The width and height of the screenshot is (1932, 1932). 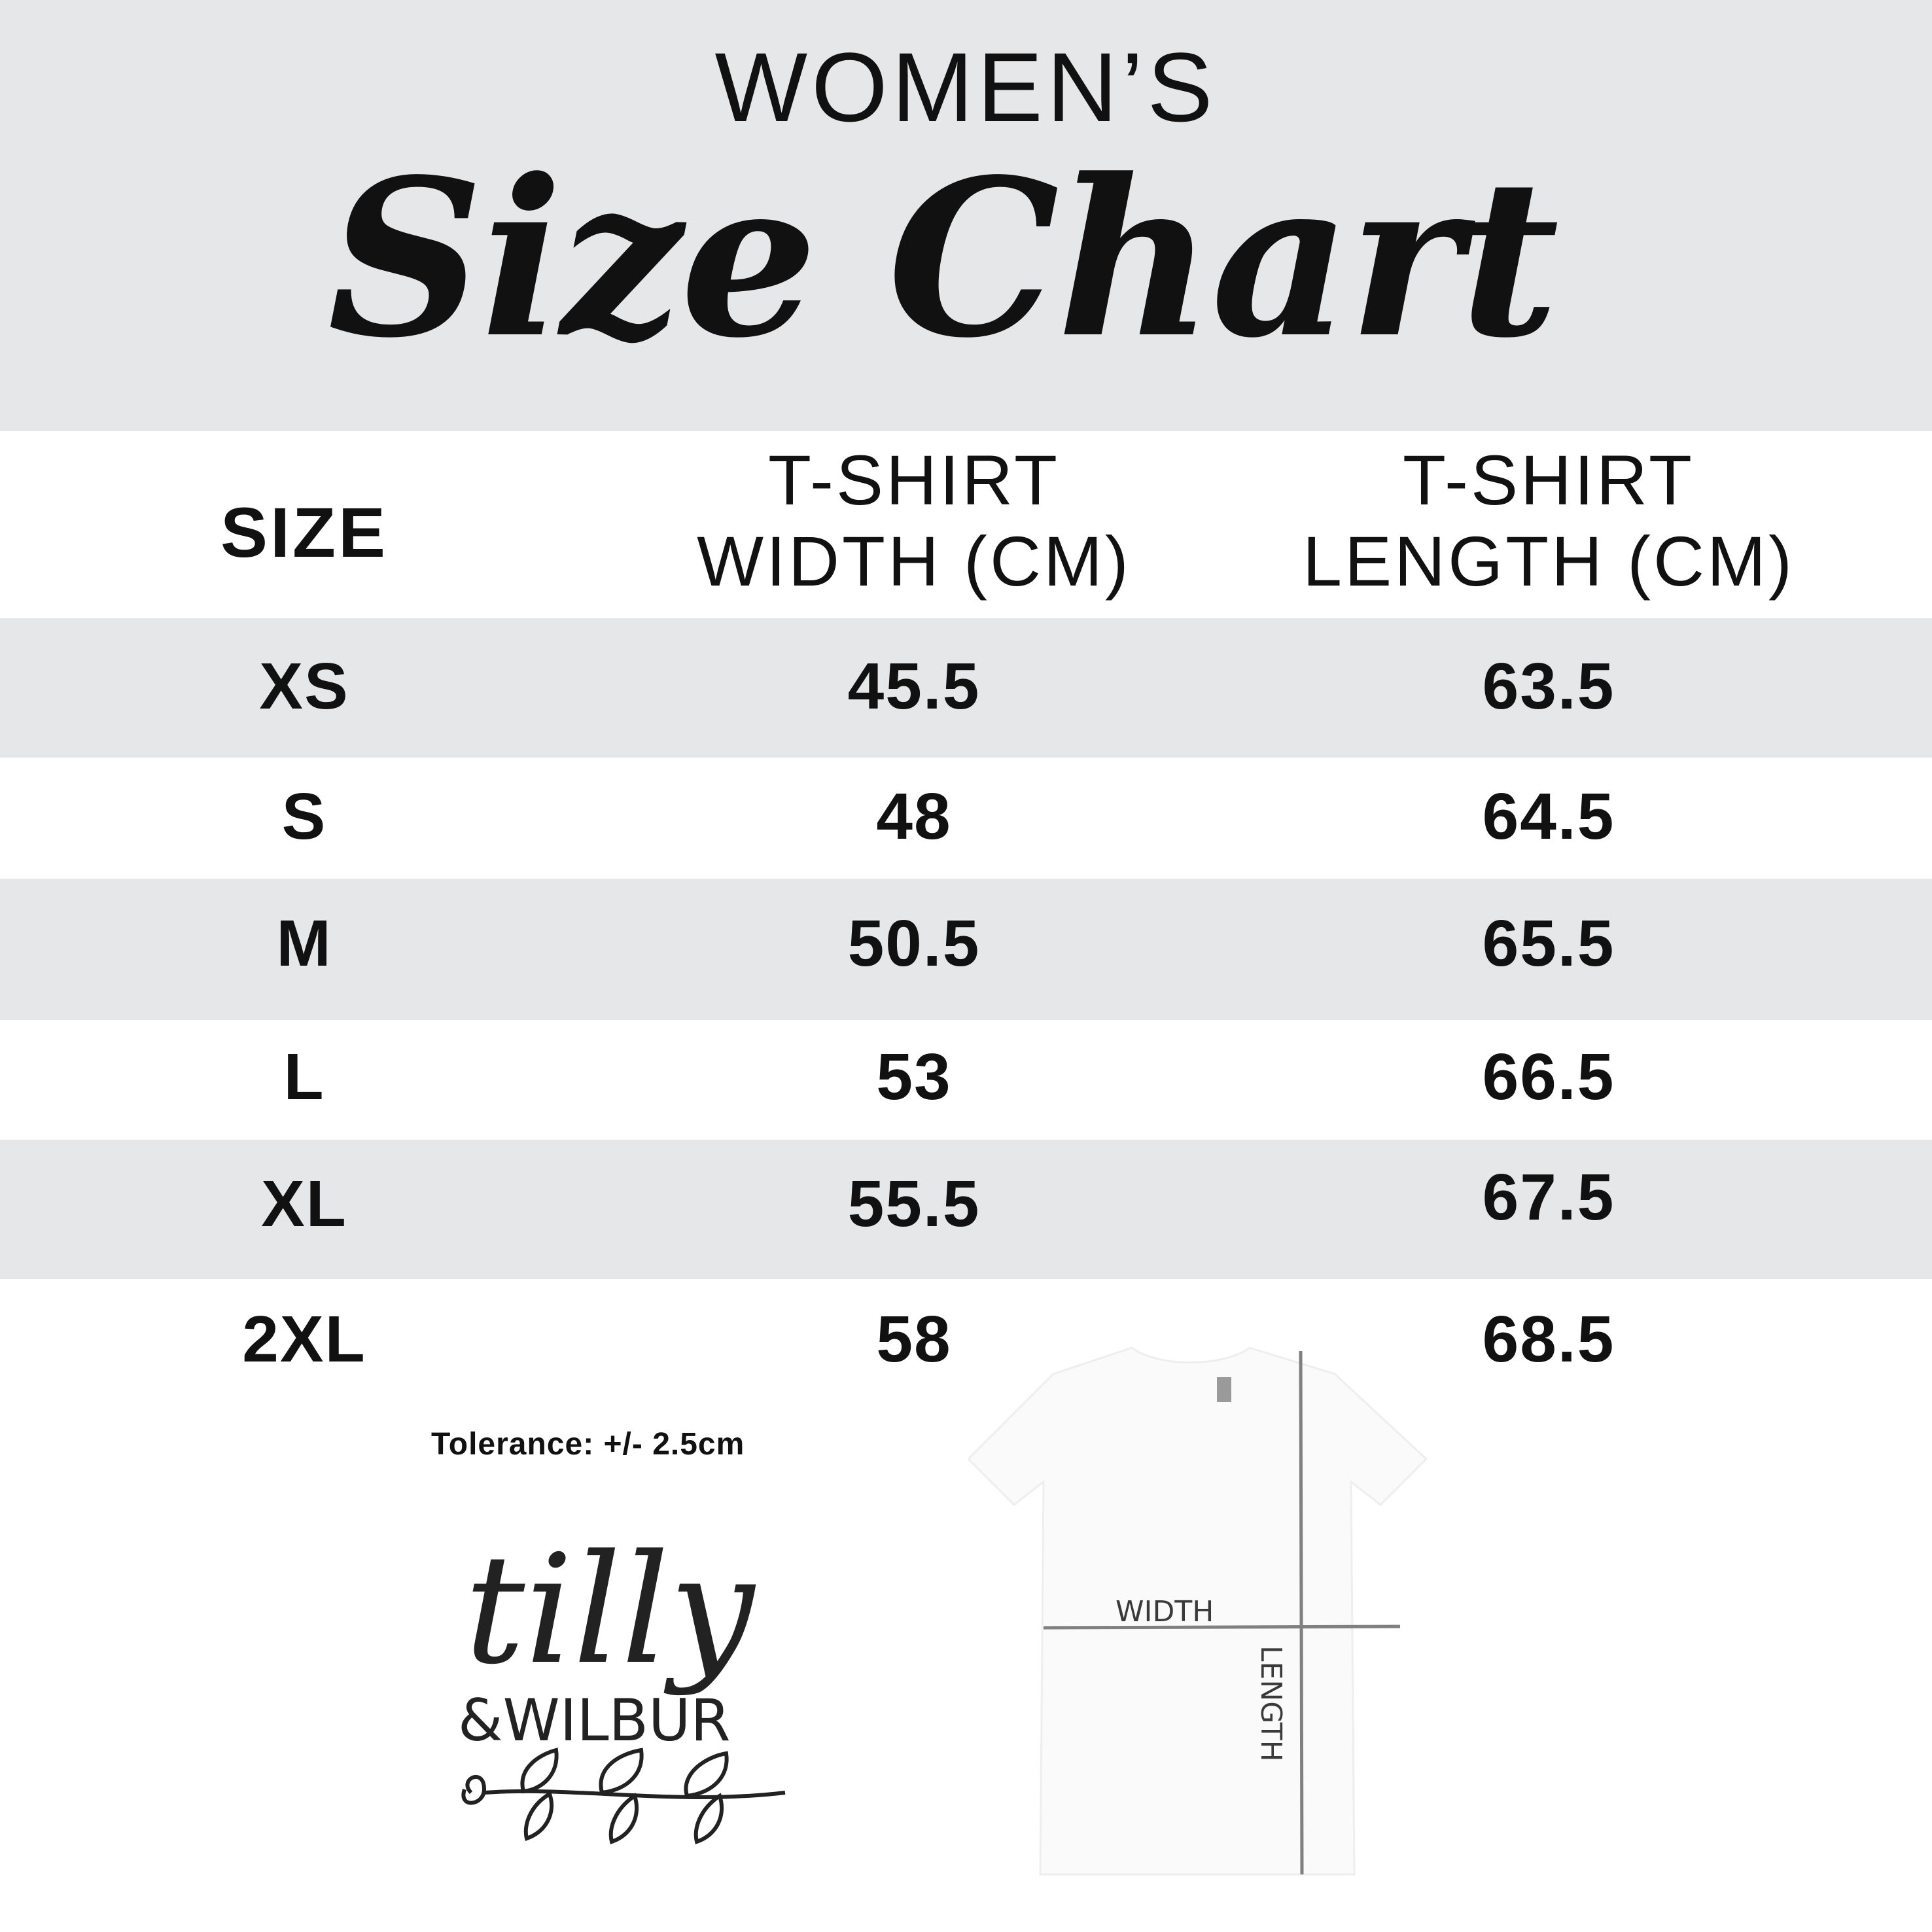 What do you see at coordinates (304, 1203) in the screenshot?
I see `cell-size: XL` at bounding box center [304, 1203].